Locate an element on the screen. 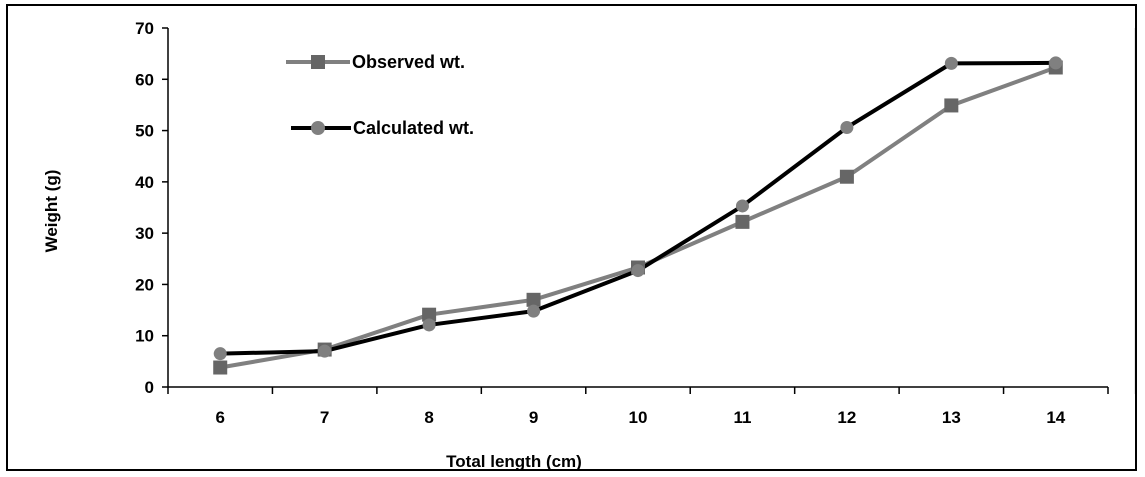  x-tick-label: 6 is located at coordinates (219, 417).